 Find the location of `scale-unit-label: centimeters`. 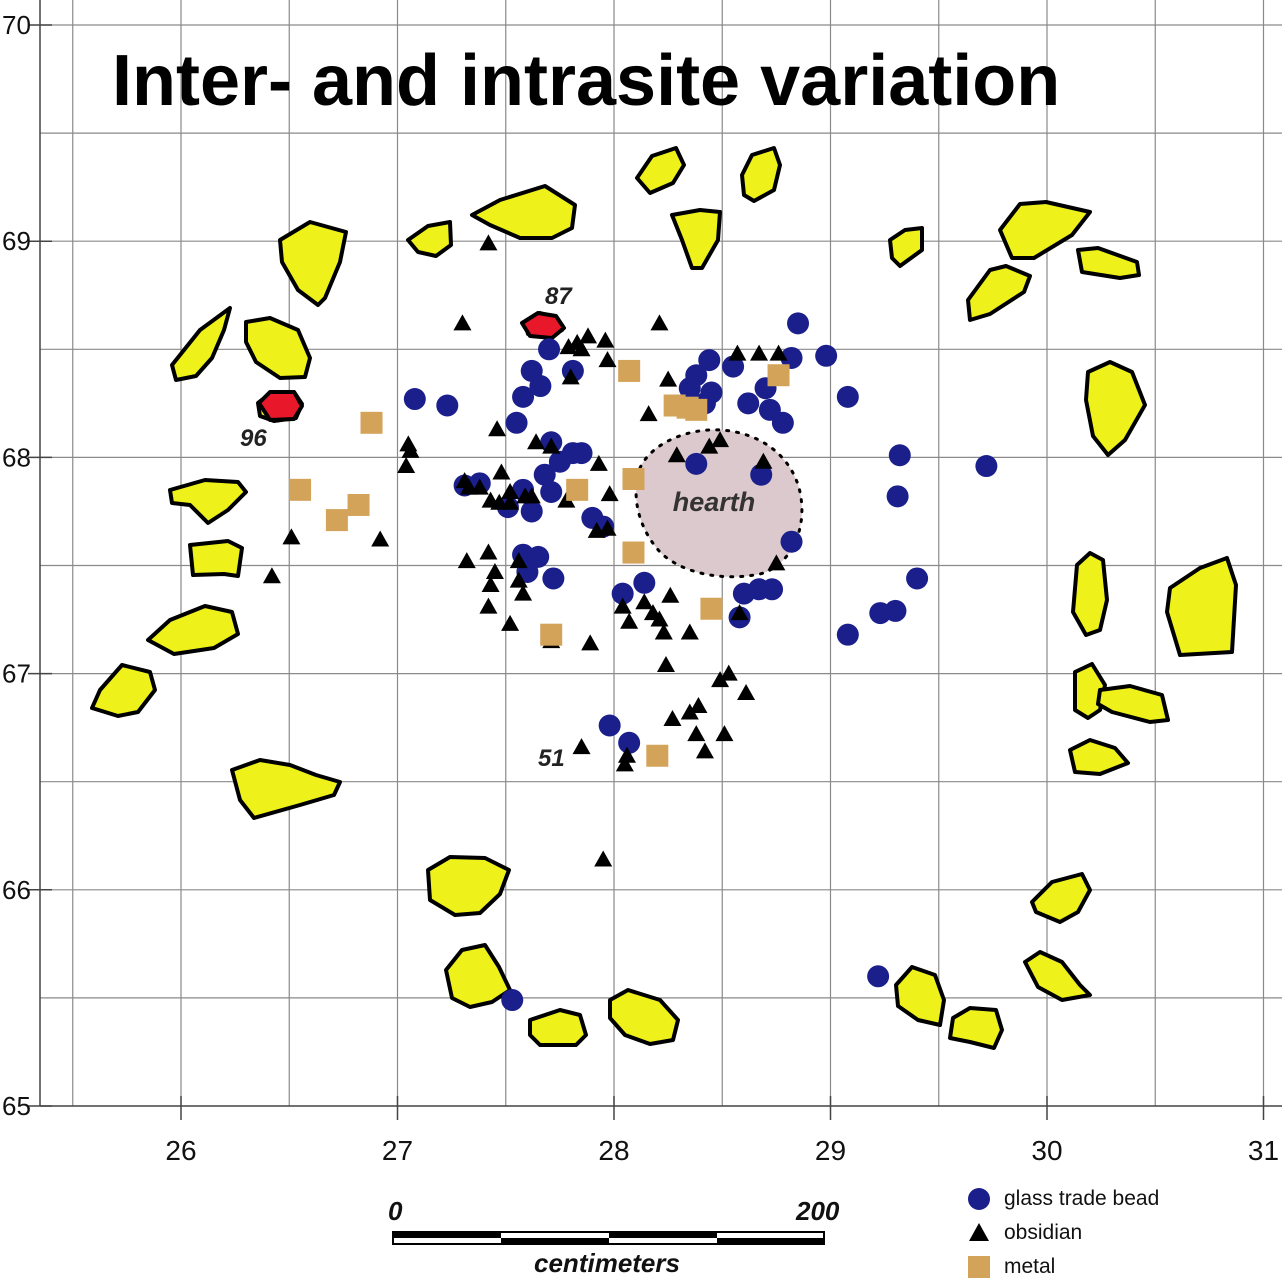

scale-unit-label: centimeters is located at coordinates (607, 1262).